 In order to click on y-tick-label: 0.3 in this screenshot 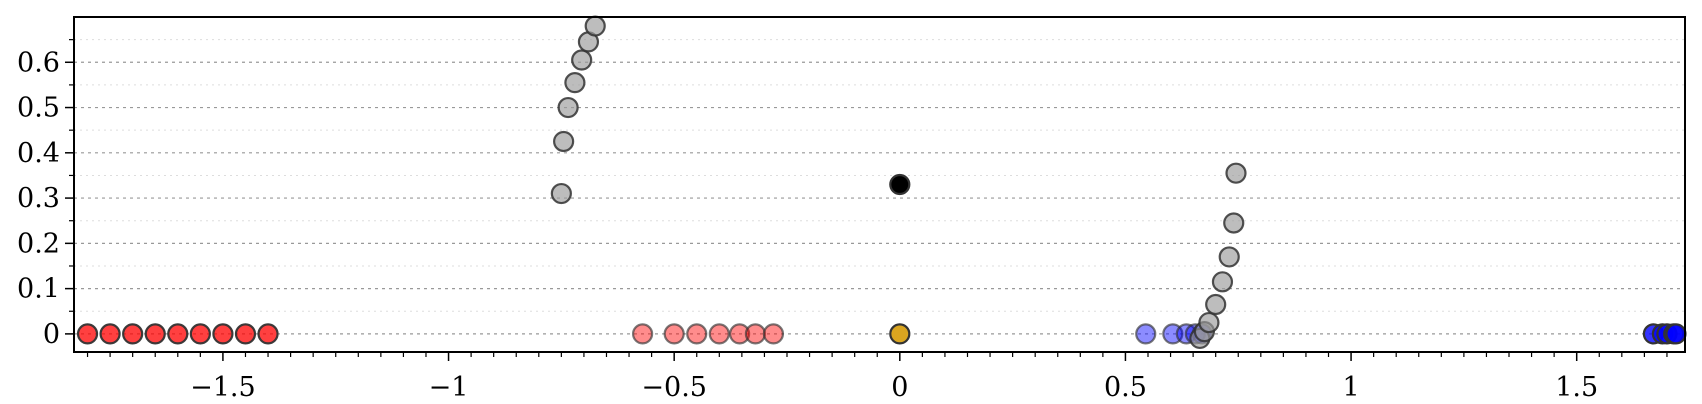, I will do `click(38, 198)`.